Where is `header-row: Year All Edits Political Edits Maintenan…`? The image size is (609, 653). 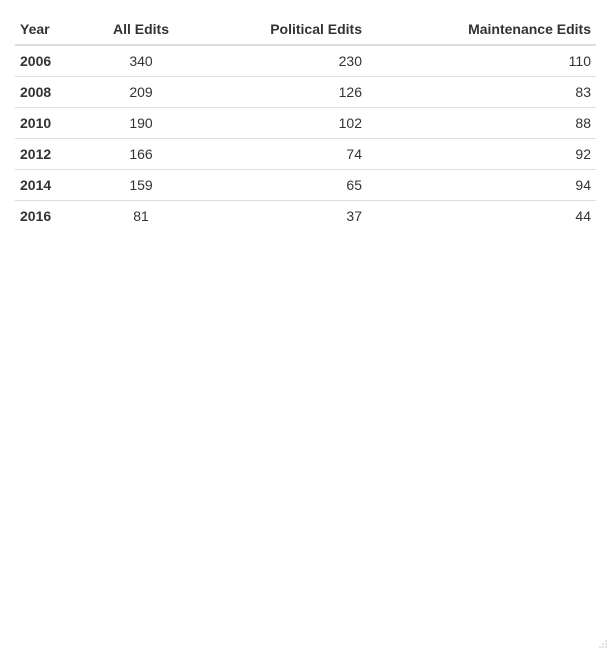 header-row: Year All Edits Political Edits Maintenan… is located at coordinates (305, 30).